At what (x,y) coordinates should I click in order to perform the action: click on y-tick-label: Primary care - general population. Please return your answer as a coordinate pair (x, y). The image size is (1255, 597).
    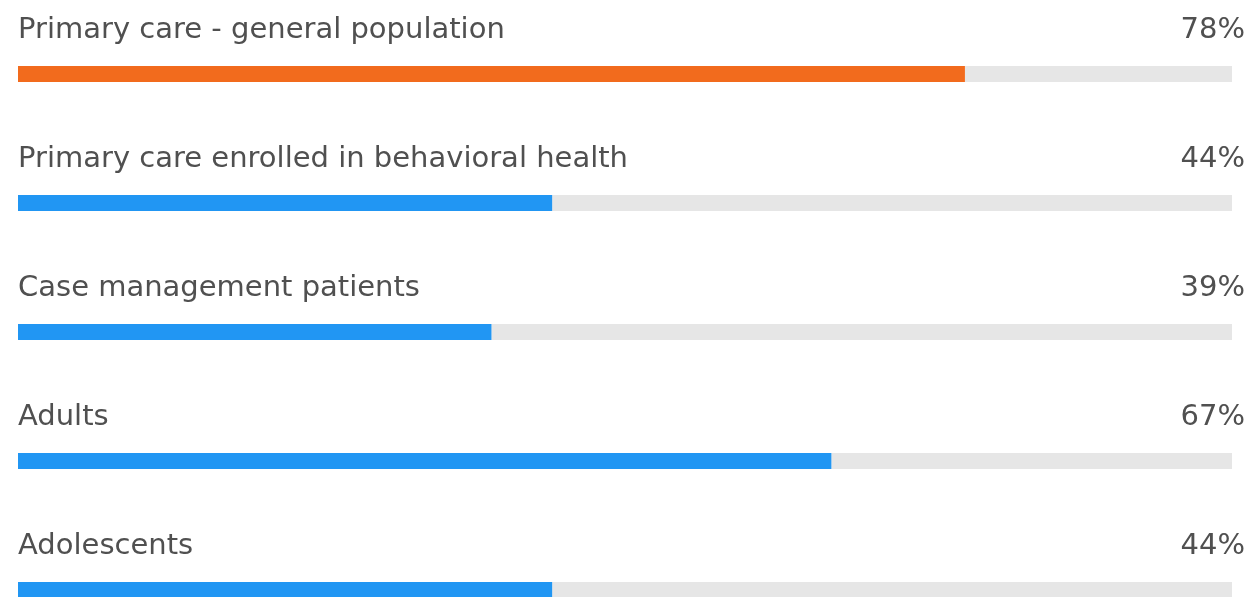
    Looking at the image, I should click on (261, 28).